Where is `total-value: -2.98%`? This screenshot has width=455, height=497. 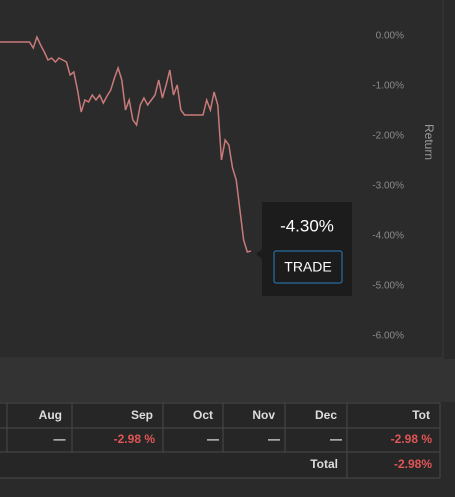 total-value: -2.98% is located at coordinates (413, 464).